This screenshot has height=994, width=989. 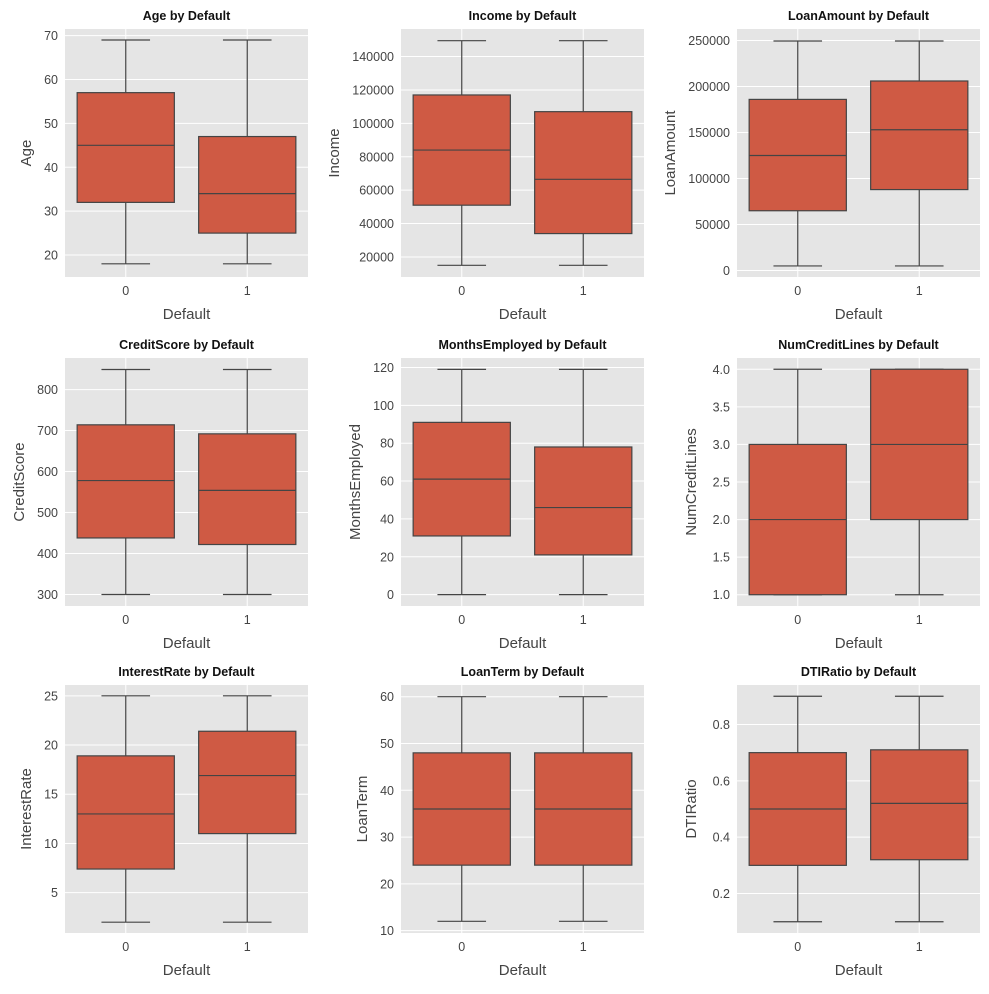 I want to click on y-tick-label: 1.5, so click(x=721, y=558).